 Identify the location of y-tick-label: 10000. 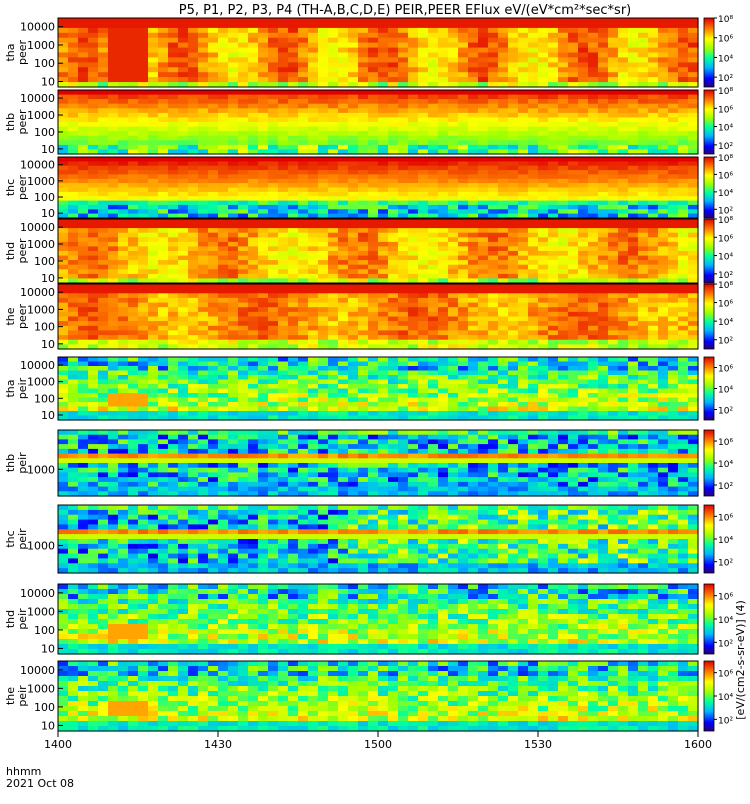
(37, 165).